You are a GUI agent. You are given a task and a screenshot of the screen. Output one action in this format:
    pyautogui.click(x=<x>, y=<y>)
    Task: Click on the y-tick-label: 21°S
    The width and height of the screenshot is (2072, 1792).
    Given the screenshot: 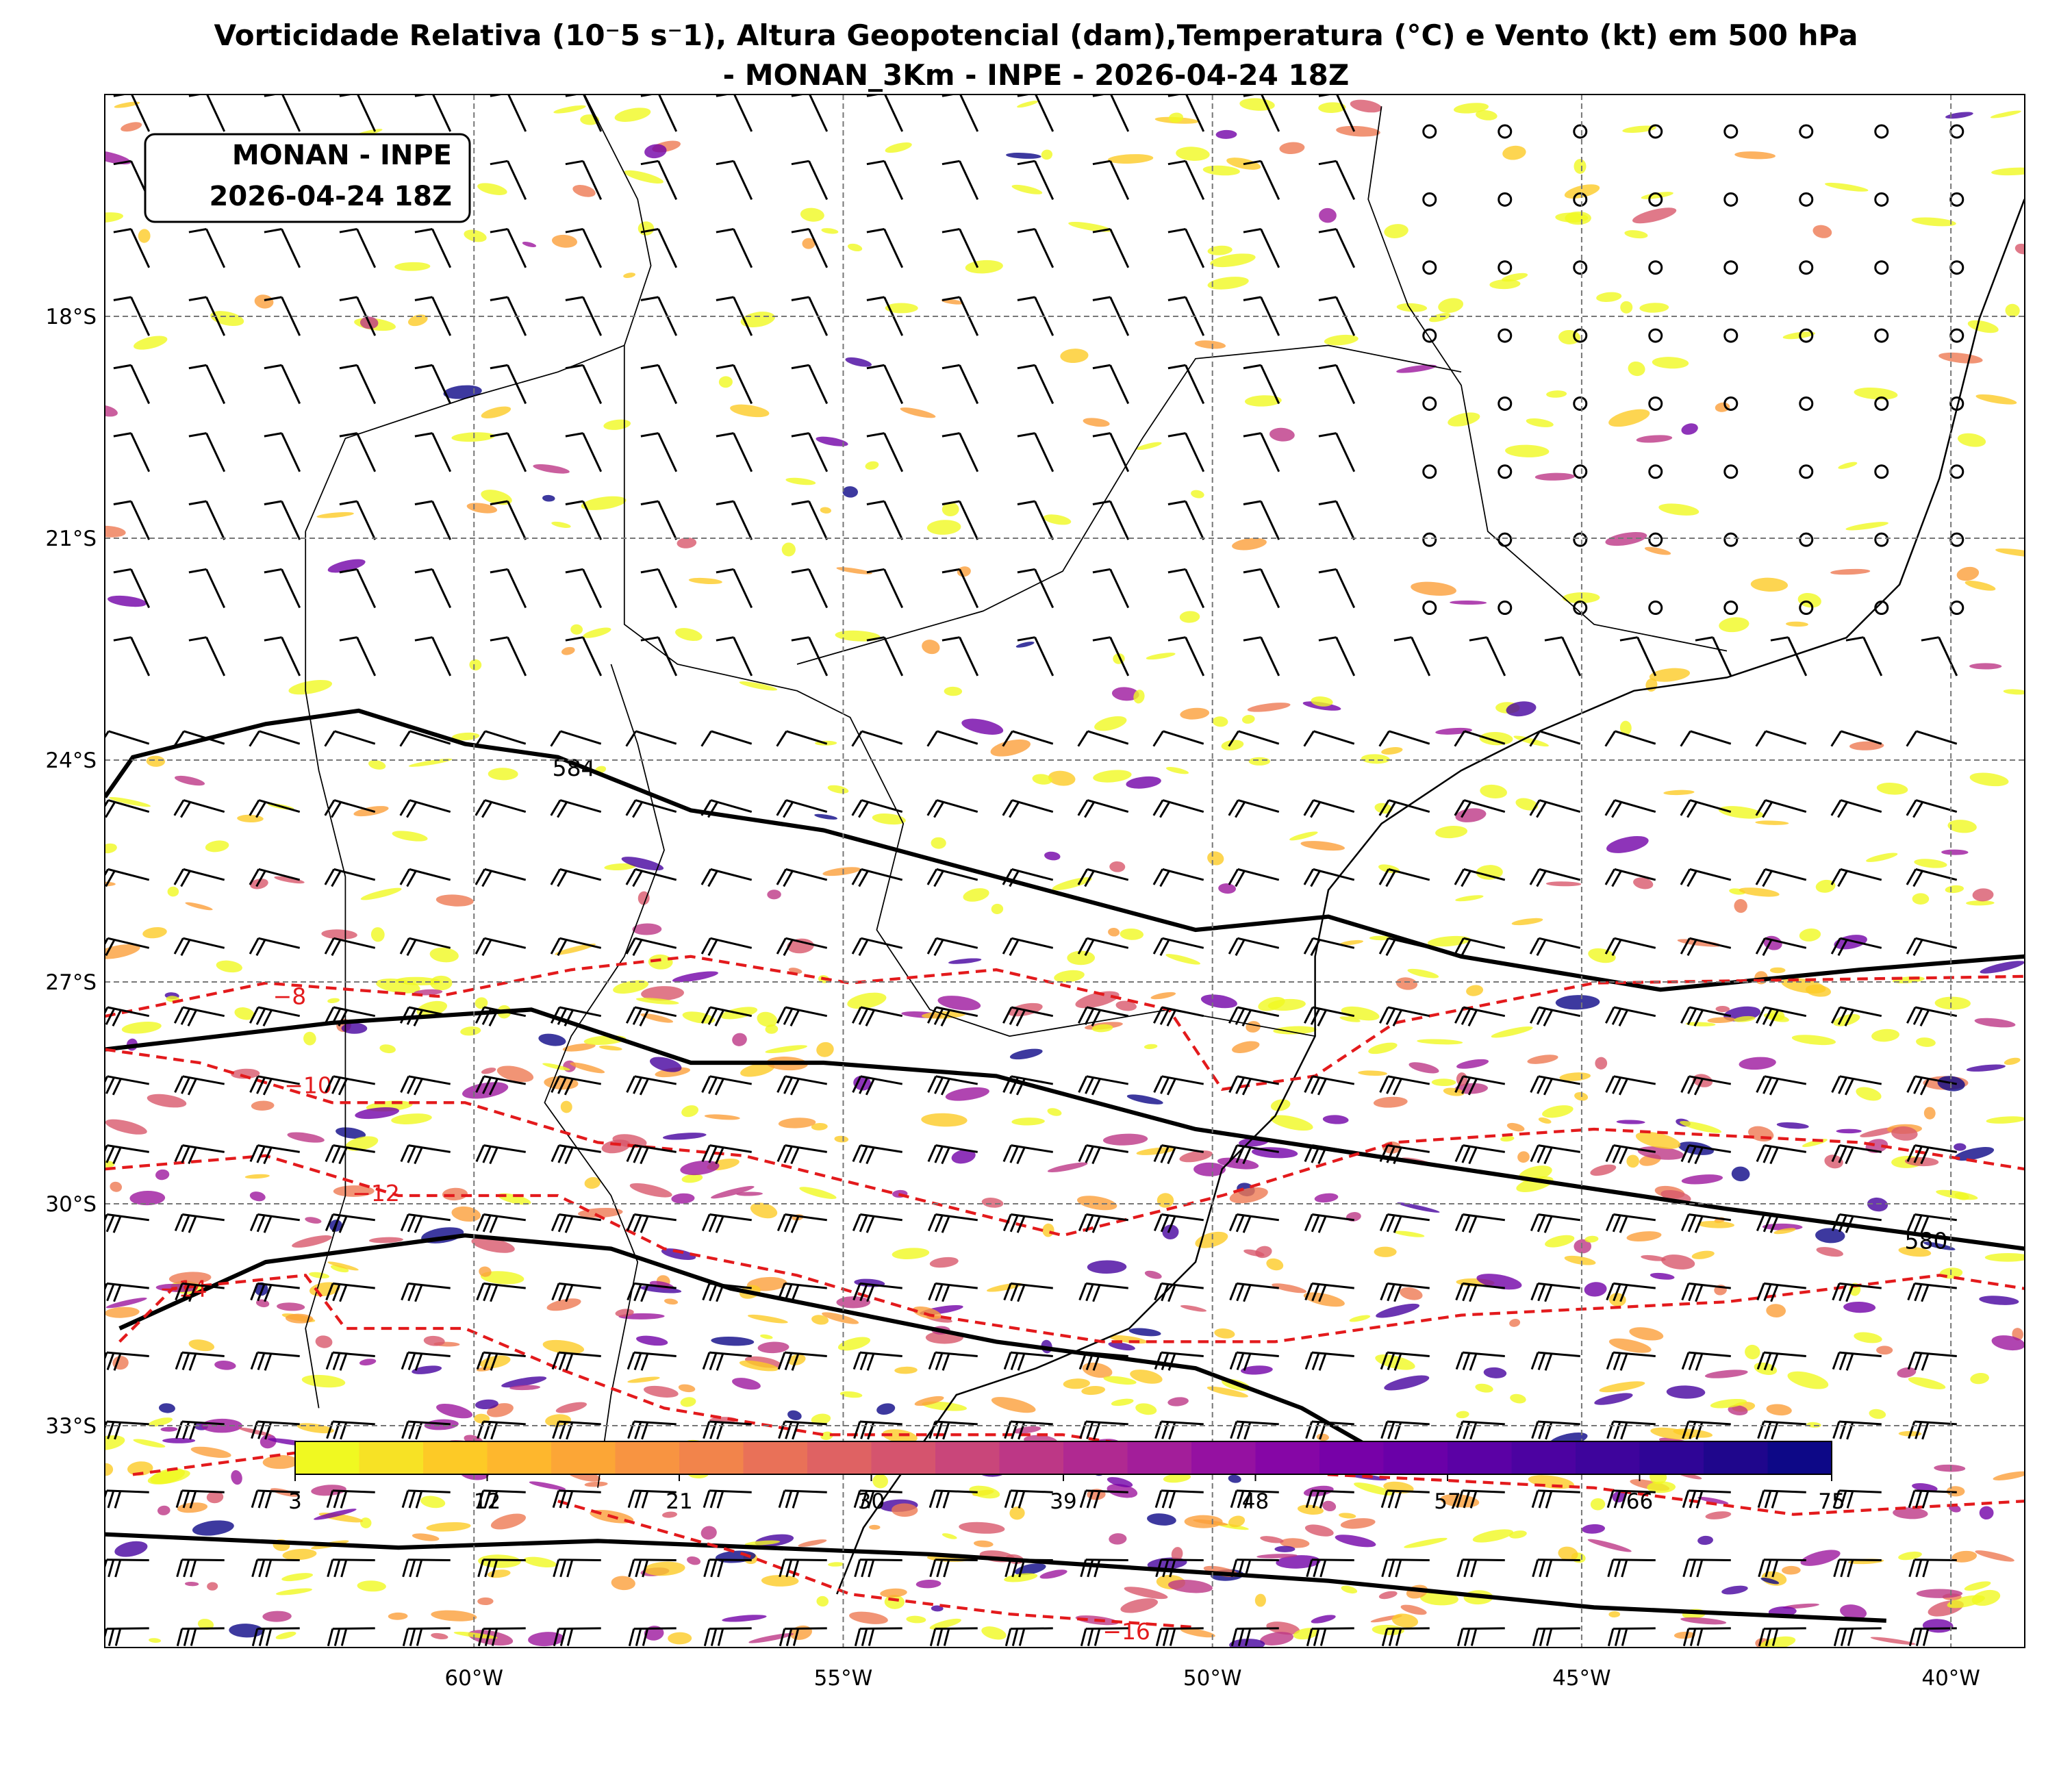 What is the action you would take?
    pyautogui.click(x=71, y=539)
    